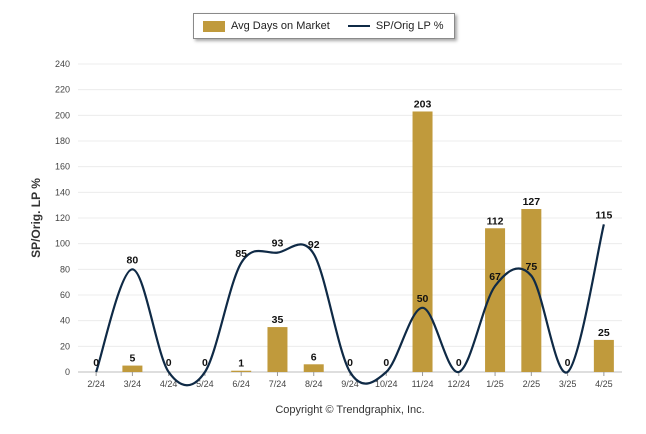  What do you see at coordinates (495, 384) in the screenshot?
I see `x-tick-label: 1/25` at bounding box center [495, 384].